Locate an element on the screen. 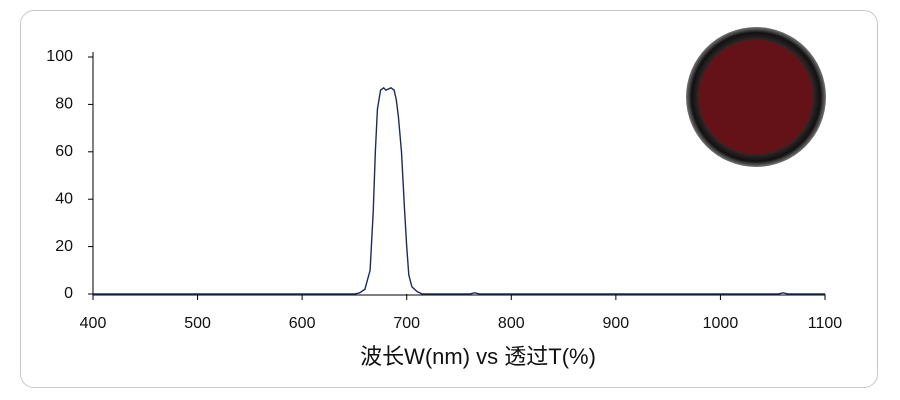  y-tick-label: 60 is located at coordinates (64, 151).